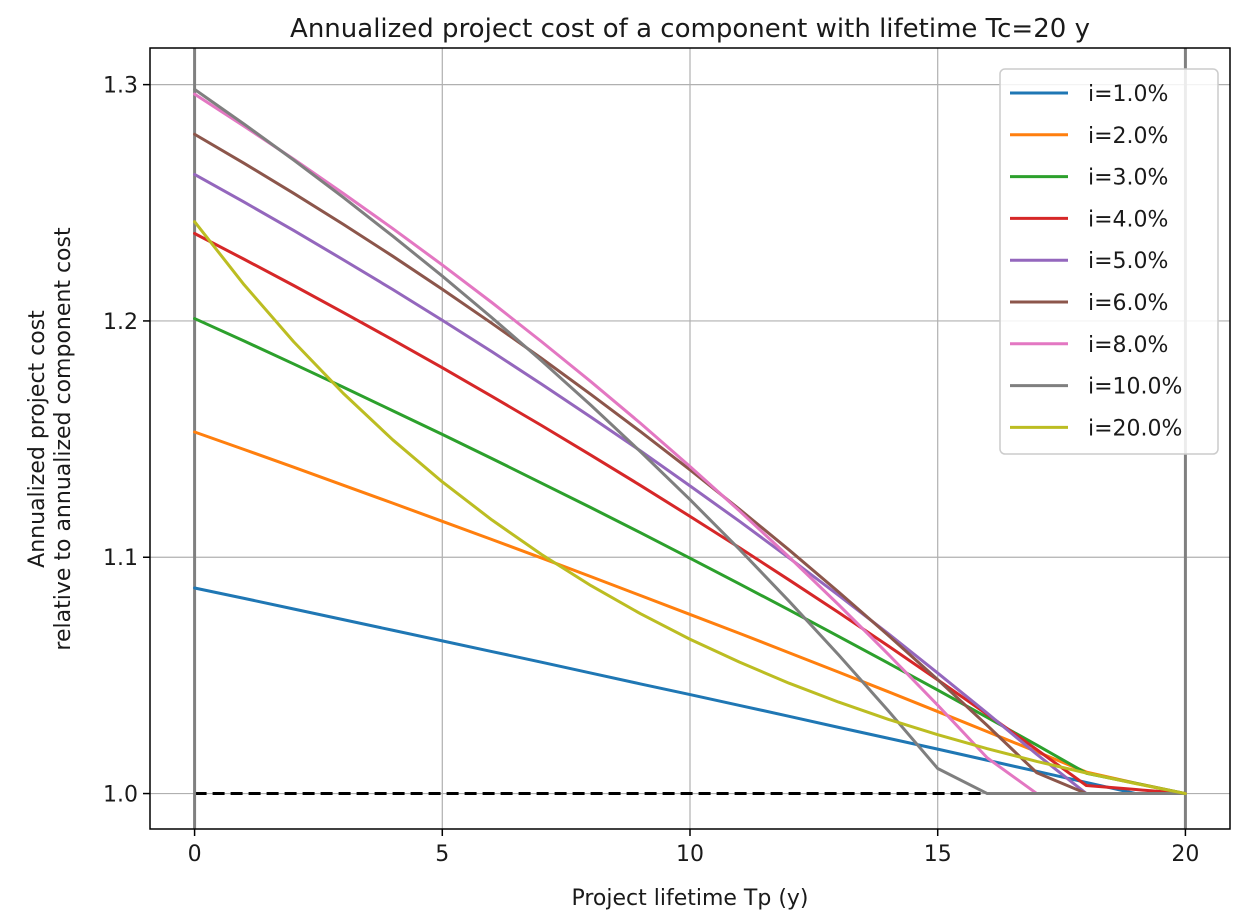 Image resolution: width=1233 pixels, height=917 pixels. I want to click on x-axis-label: Project lifetime Tp (y), so click(689, 898).